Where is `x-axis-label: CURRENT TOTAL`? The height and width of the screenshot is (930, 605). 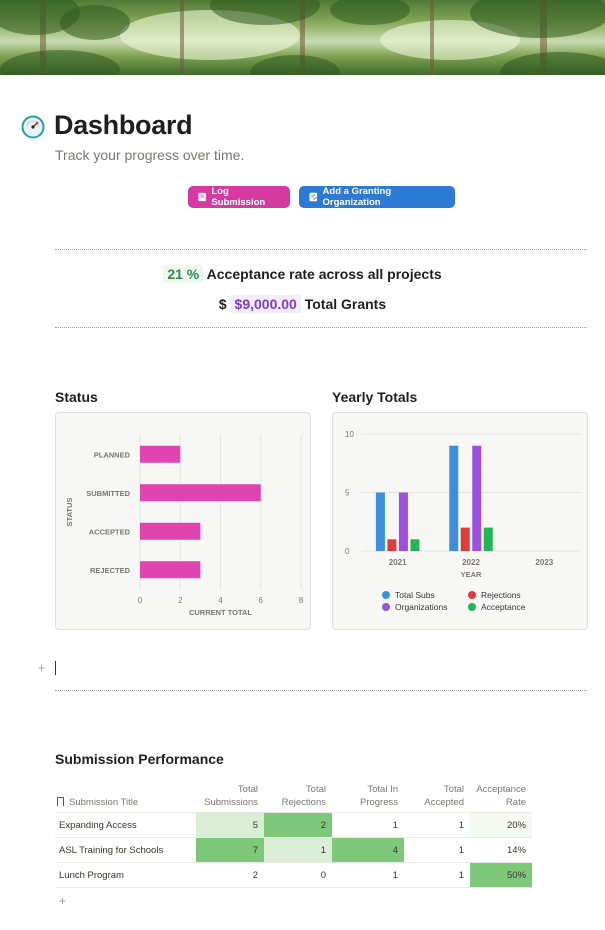 x-axis-label: CURRENT TOTAL is located at coordinates (220, 612).